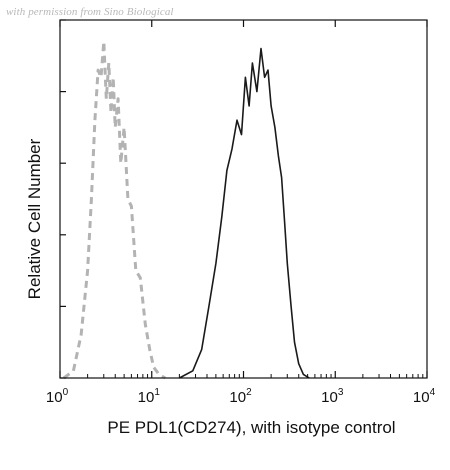 This screenshot has width=450, height=470. What do you see at coordinates (66, 392) in the screenshot?
I see `x-tick-exponent: 0` at bounding box center [66, 392].